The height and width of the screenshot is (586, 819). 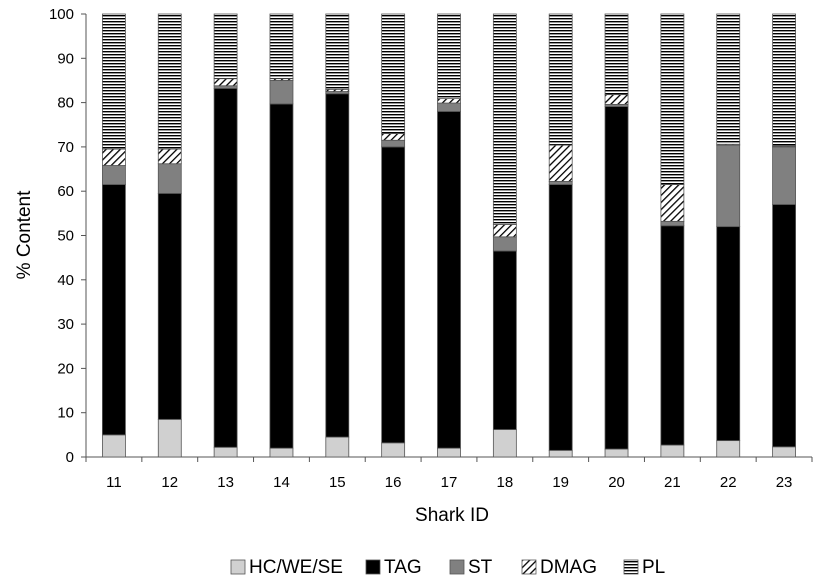 I want to click on x-tick-label: 22, so click(x=728, y=482).